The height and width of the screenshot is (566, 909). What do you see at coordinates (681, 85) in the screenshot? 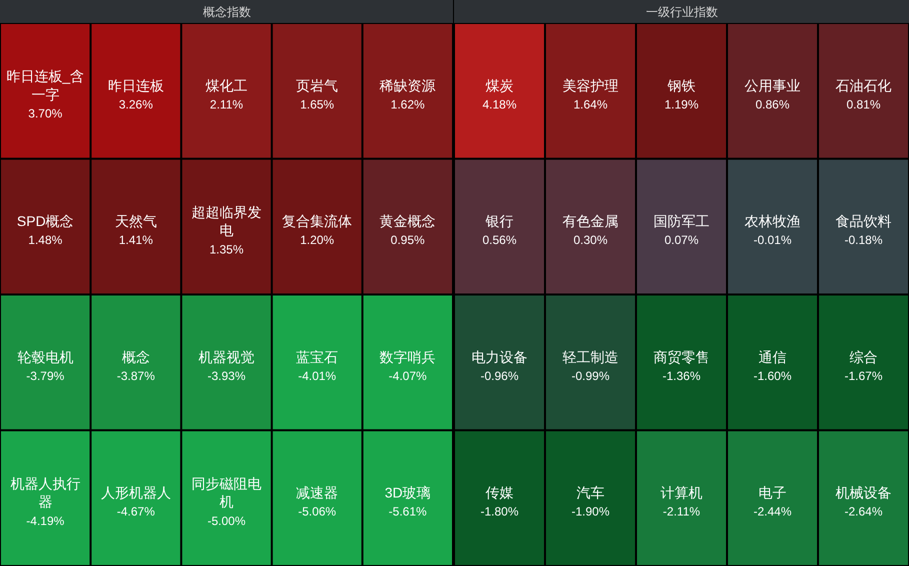
I see `category-label: 钢铁` at bounding box center [681, 85].